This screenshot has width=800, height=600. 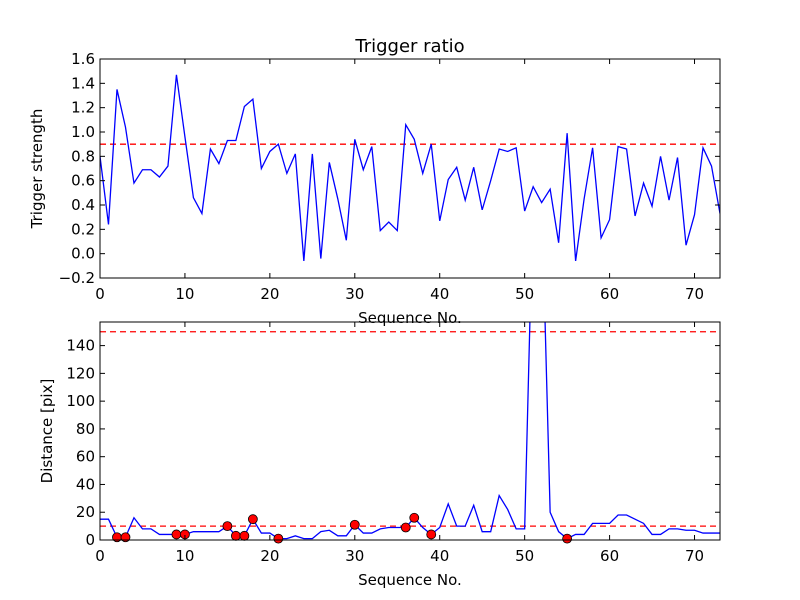 I want to click on distance-x-axis-label: Sequence No., so click(x=410, y=580).